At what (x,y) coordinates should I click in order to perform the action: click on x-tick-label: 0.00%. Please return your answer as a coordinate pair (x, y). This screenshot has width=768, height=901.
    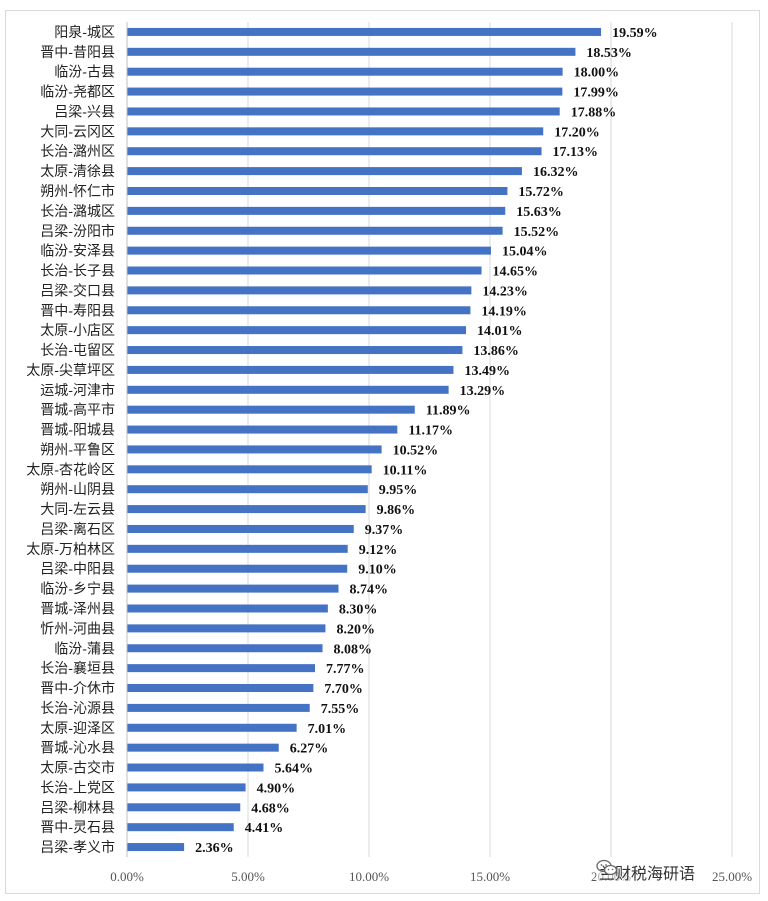
    Looking at the image, I should click on (127, 876).